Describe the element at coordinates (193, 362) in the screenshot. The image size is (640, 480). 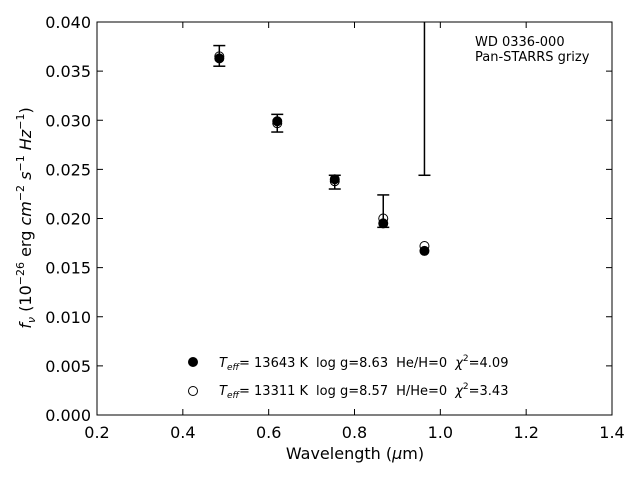
I see `legend-marker-filled` at that location.